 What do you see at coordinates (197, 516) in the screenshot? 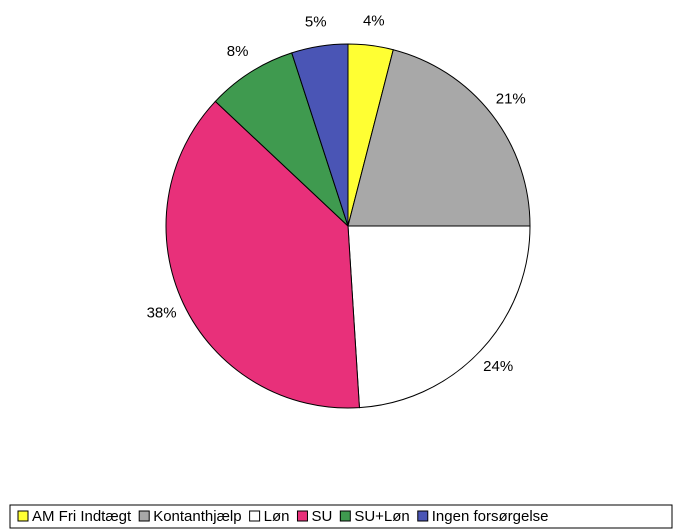
I see `legend-label: Kontanthjælp` at bounding box center [197, 516].